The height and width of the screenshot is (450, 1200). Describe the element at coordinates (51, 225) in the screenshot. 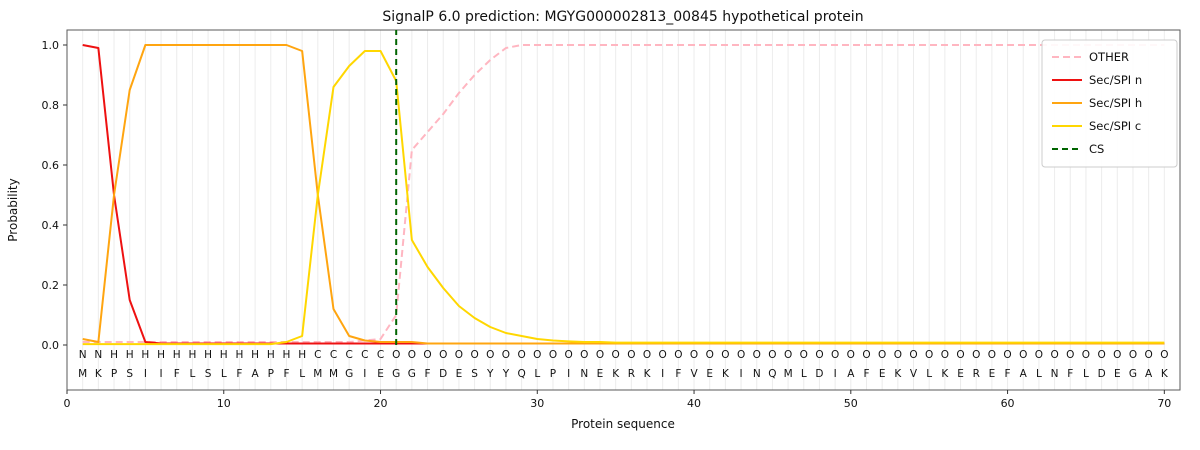

I see `y-tick-label: 0.4` at that location.